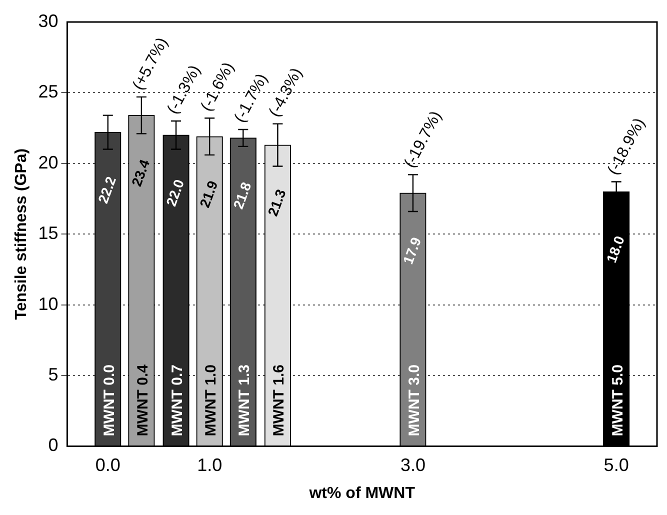 Image resolution: width=667 pixels, height=515 pixels. I want to click on series-label: MWNT 1.3, so click(245, 400).